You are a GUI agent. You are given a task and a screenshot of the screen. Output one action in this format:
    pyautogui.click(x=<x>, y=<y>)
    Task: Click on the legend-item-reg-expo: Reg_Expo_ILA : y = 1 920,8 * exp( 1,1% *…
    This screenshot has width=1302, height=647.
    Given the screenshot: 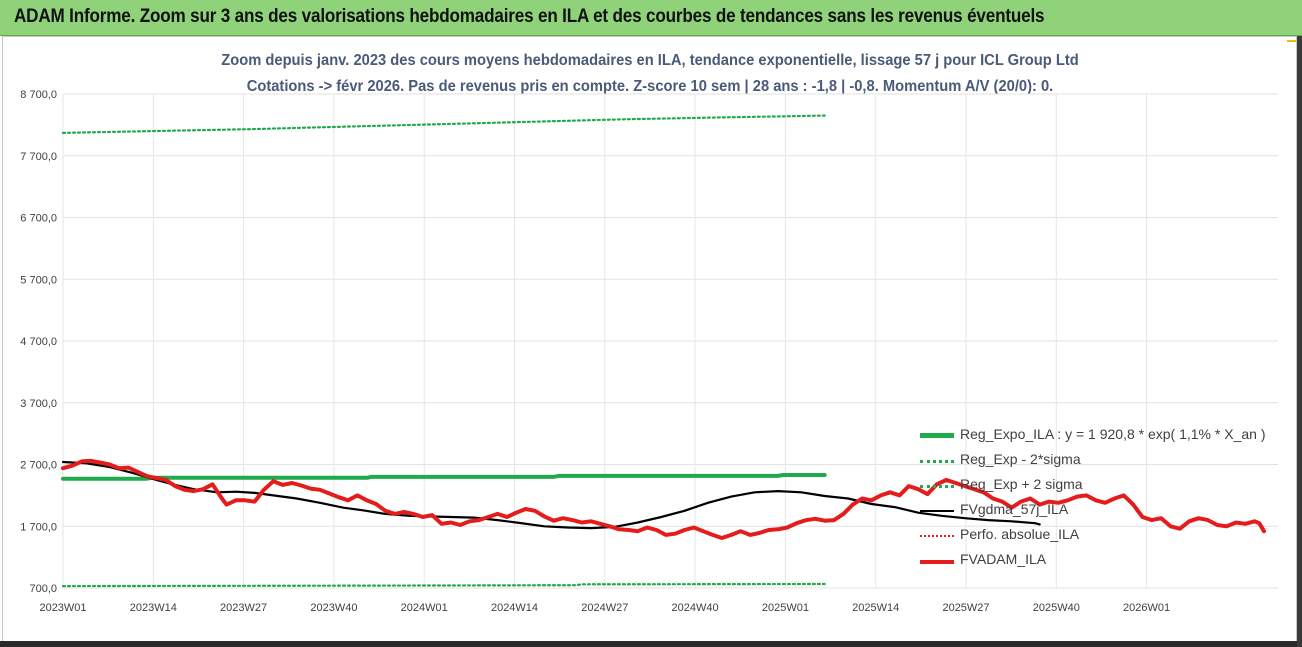 What is the action you would take?
    pyautogui.click(x=1108, y=435)
    